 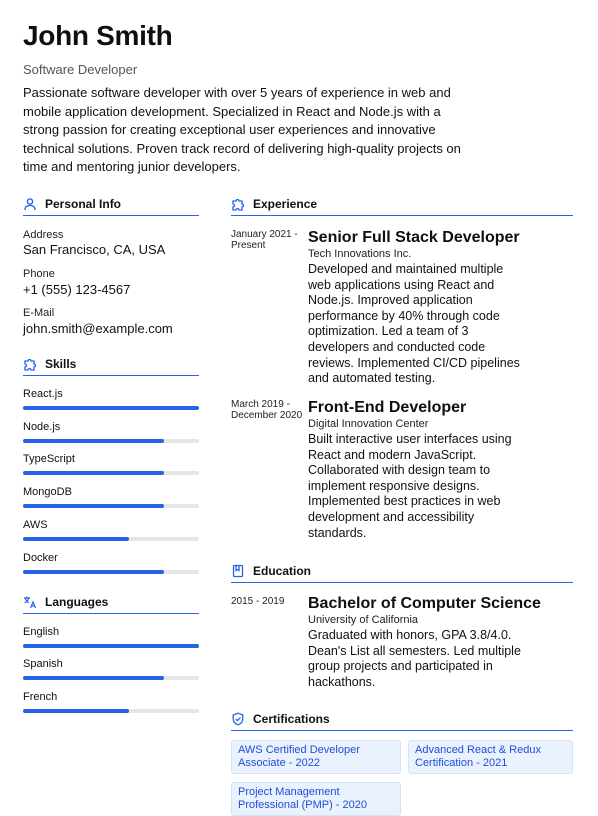 I want to click on section-header-experience: Experience, so click(x=402, y=204).